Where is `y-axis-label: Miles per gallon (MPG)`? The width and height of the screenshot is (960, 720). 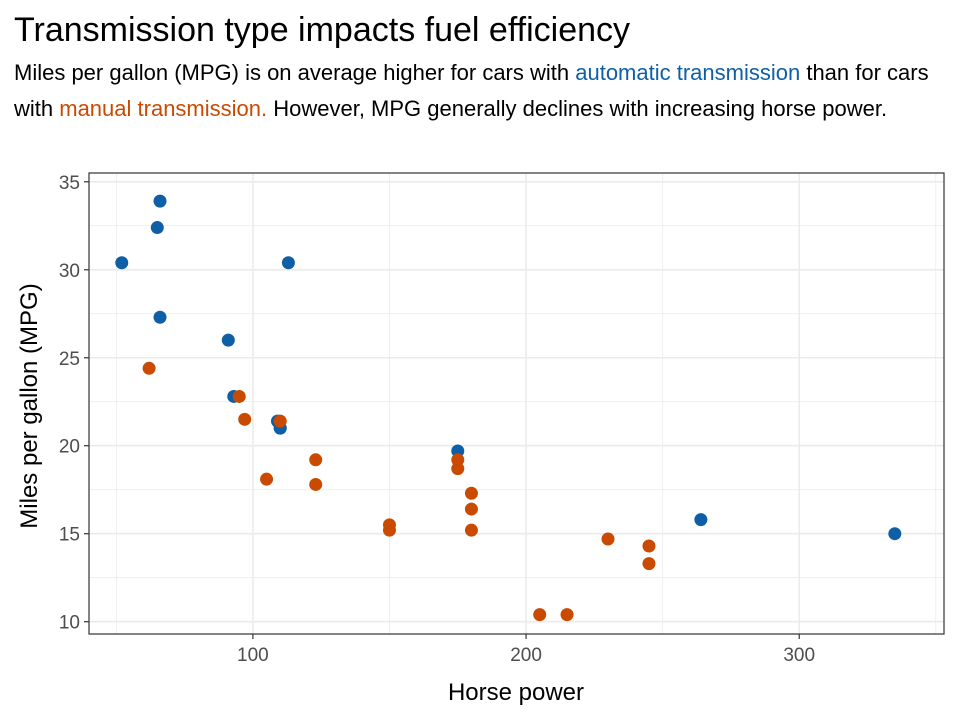
y-axis-label: Miles per gallon (MPG) is located at coordinates (29, 405).